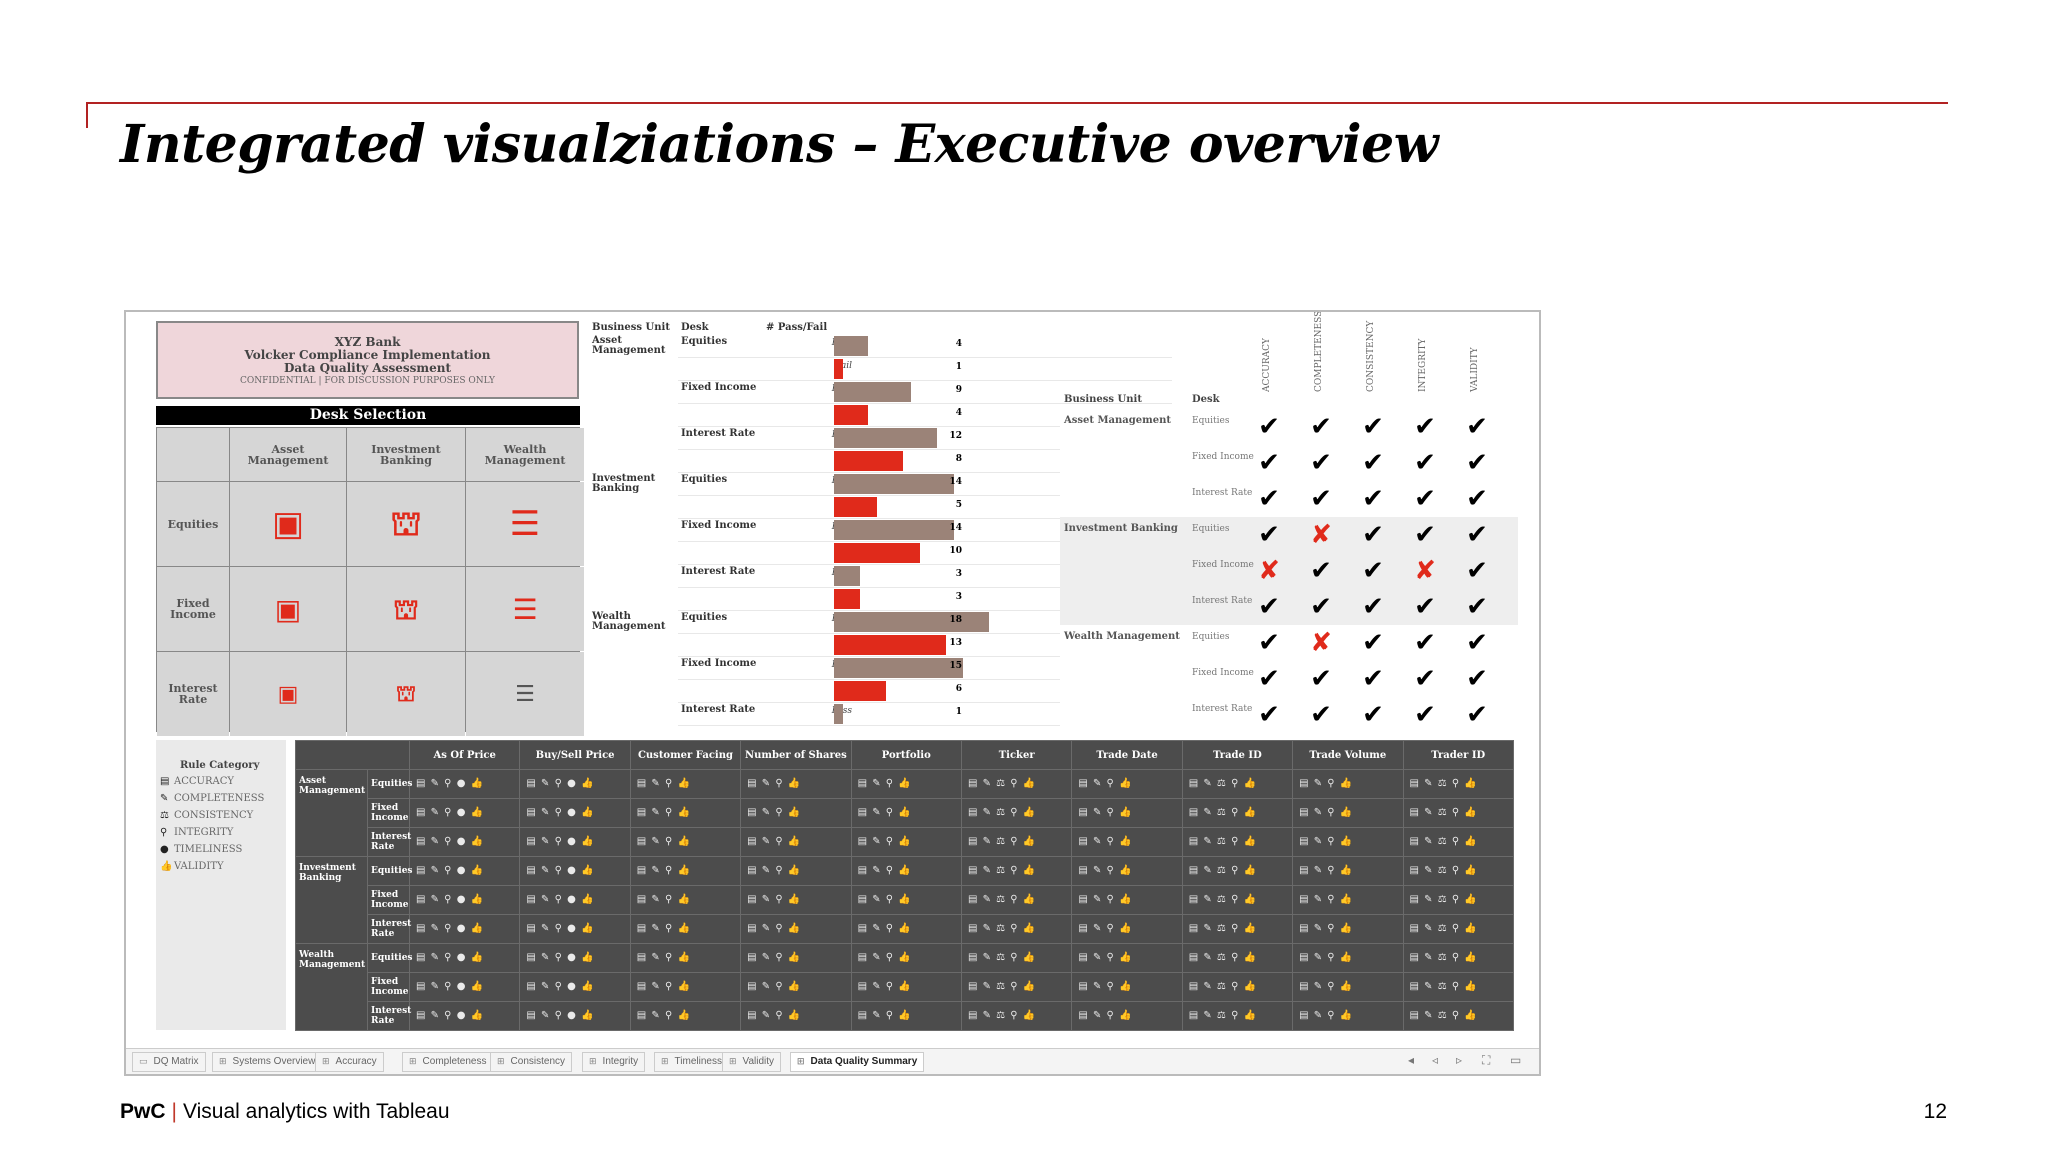  Describe the element at coordinates (169, 1062) in the screenshot. I see `sheet-tab: ▭ DQ Matrix` at that location.